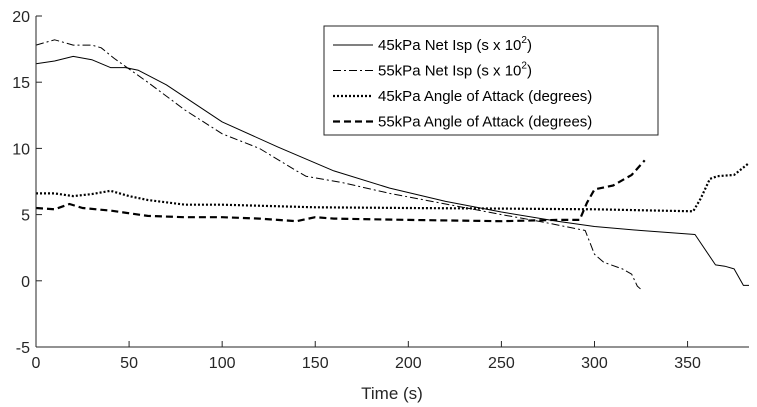 The width and height of the screenshot is (757, 407). Describe the element at coordinates (687, 363) in the screenshot. I see `x-tick-label: 350` at that location.